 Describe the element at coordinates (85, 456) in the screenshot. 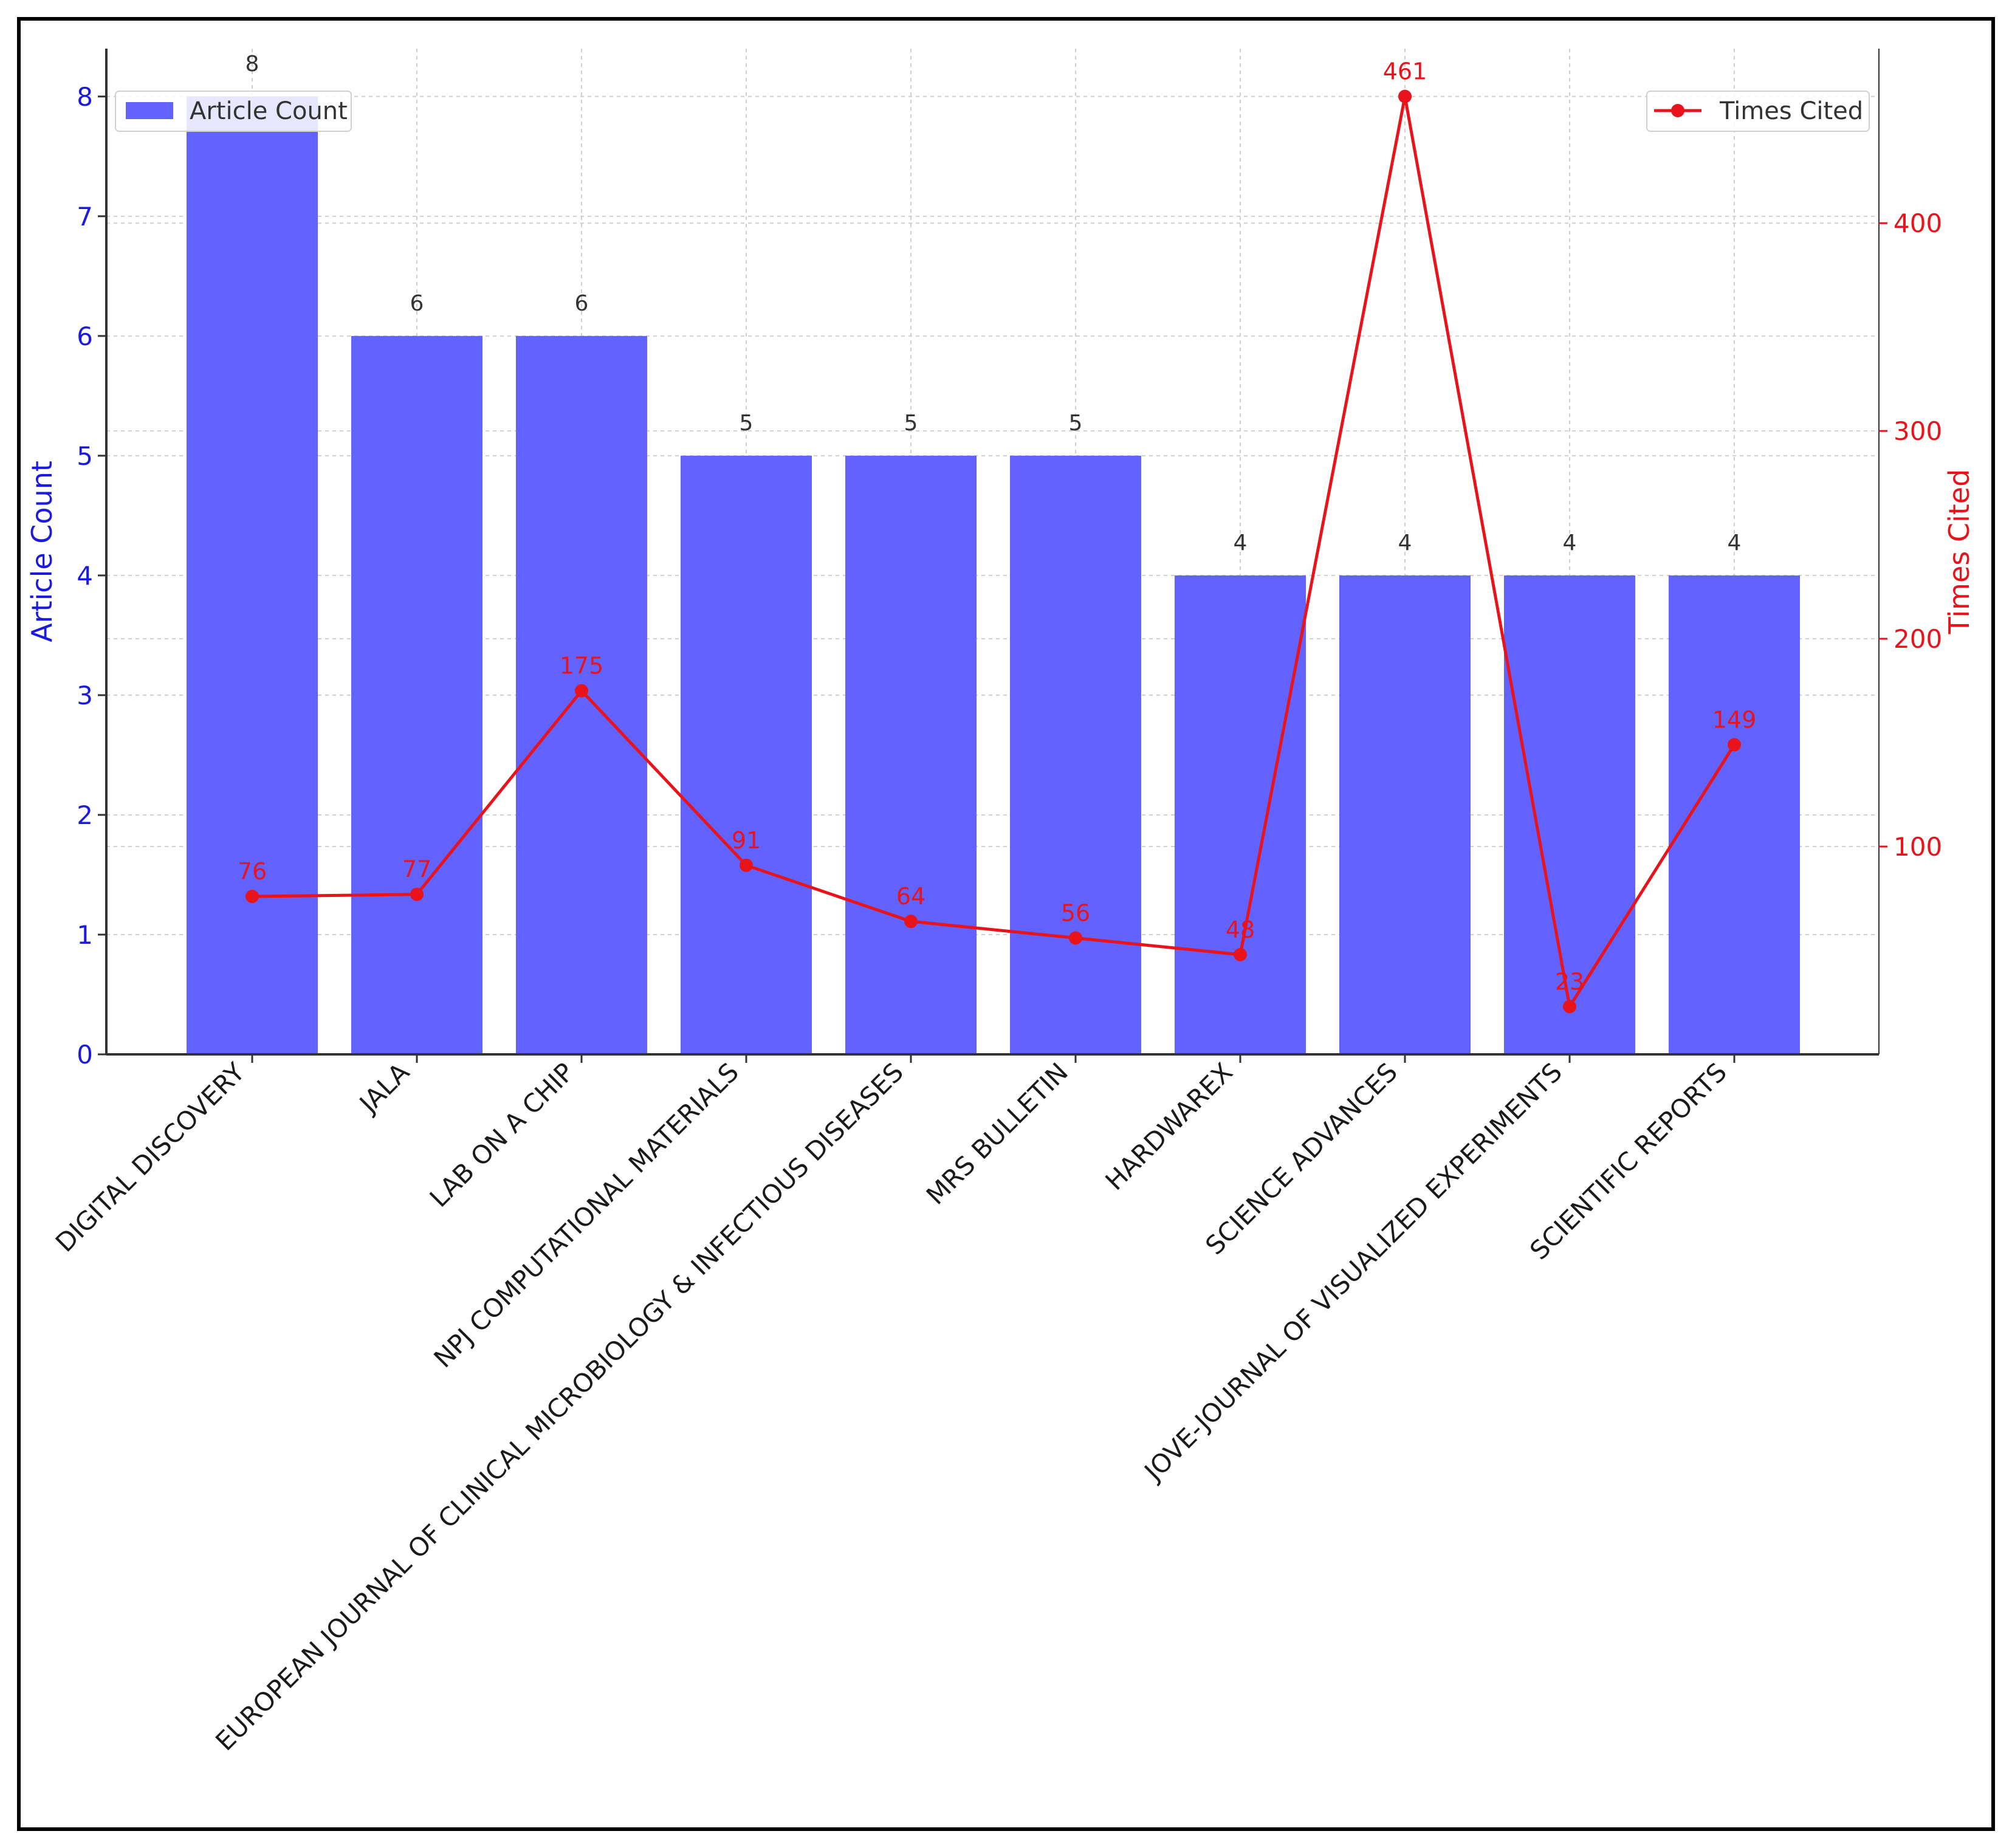

I see `left-tick-label: 5` at that location.